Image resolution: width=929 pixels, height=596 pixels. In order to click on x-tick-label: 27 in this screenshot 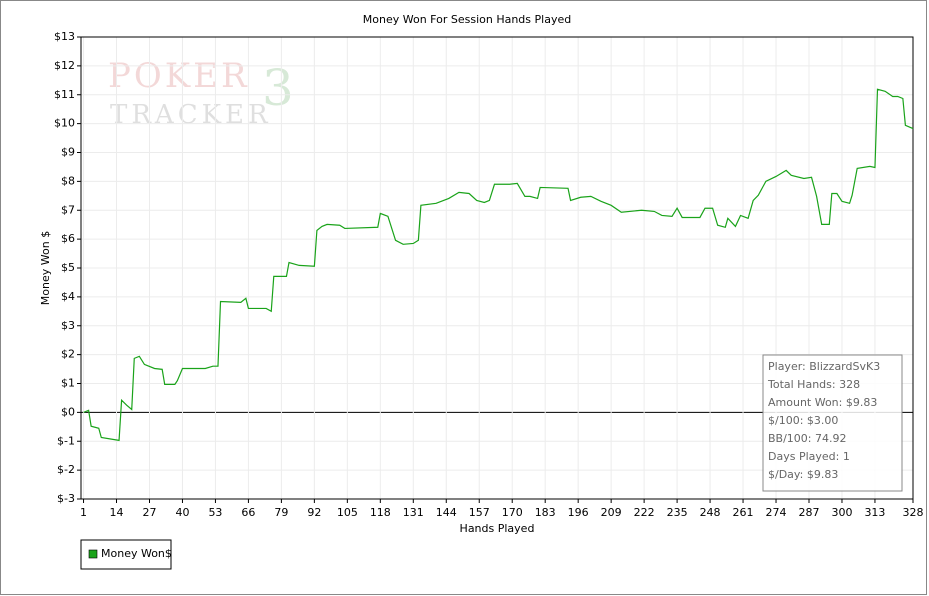, I will do `click(149, 512)`.